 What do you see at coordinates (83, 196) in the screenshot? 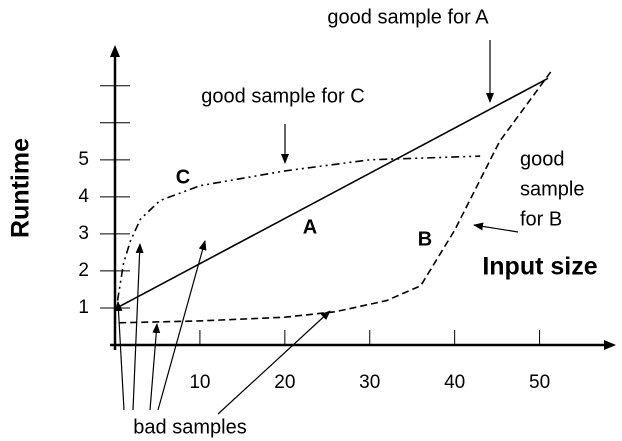
I see `y-tick-label: 4` at bounding box center [83, 196].